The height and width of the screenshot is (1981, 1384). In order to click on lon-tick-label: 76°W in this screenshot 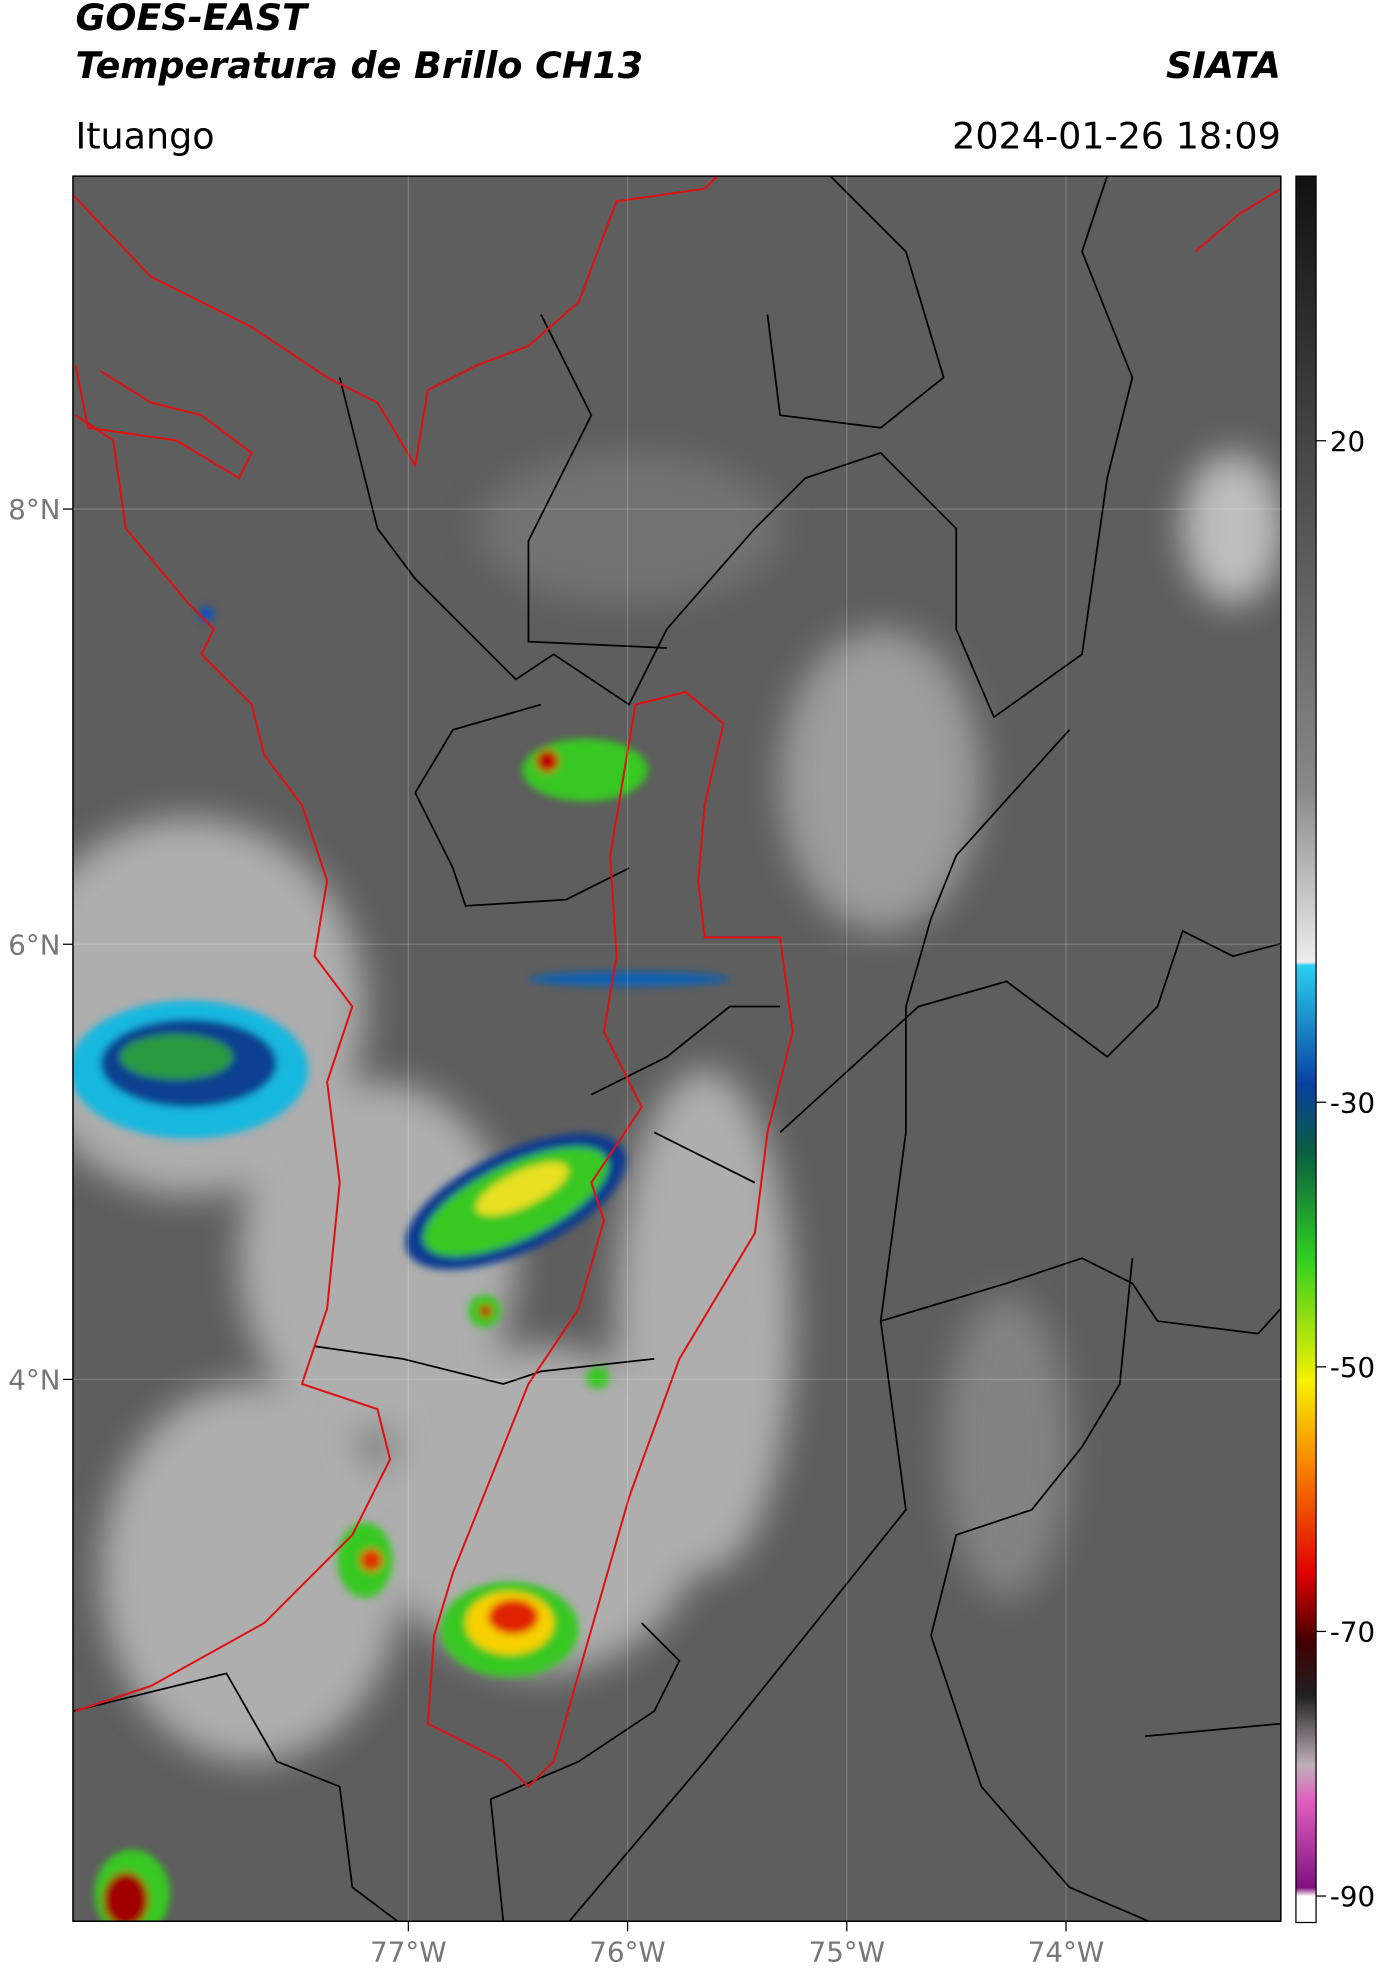, I will do `click(627, 1951)`.